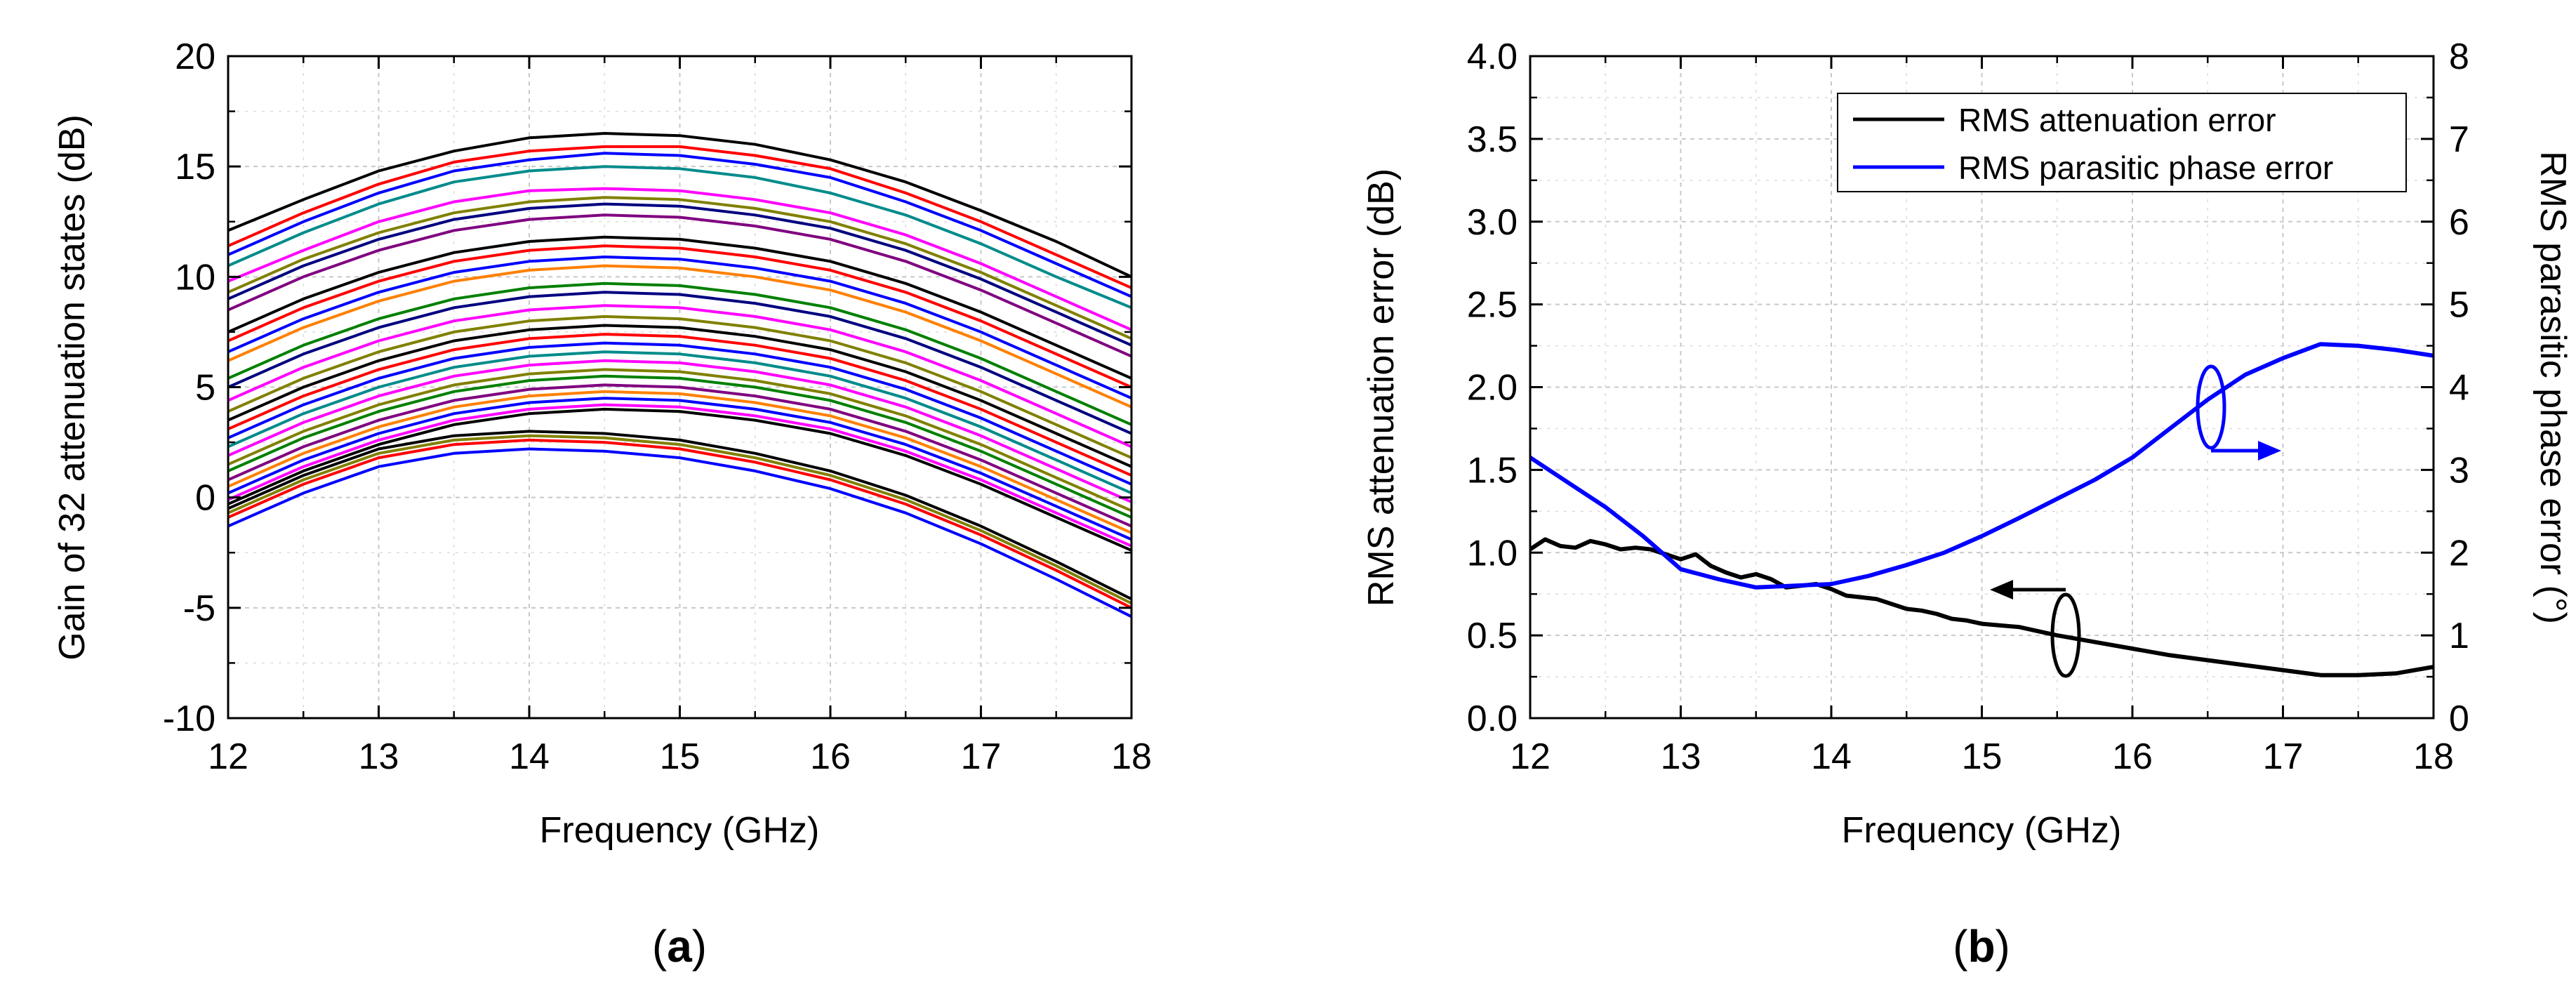  Describe the element at coordinates (982, 756) in the screenshot. I see `x-tick-label-a: 17` at that location.